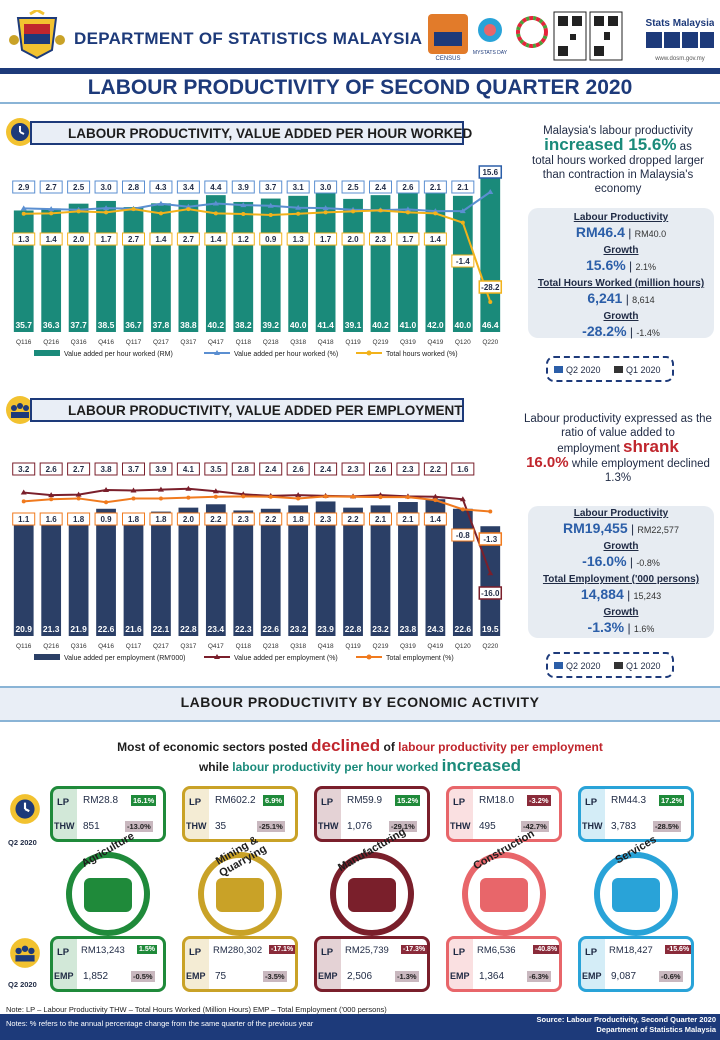 The height and width of the screenshot is (1040, 720). I want to click on sdg-wheel-icon, so click(532, 32).